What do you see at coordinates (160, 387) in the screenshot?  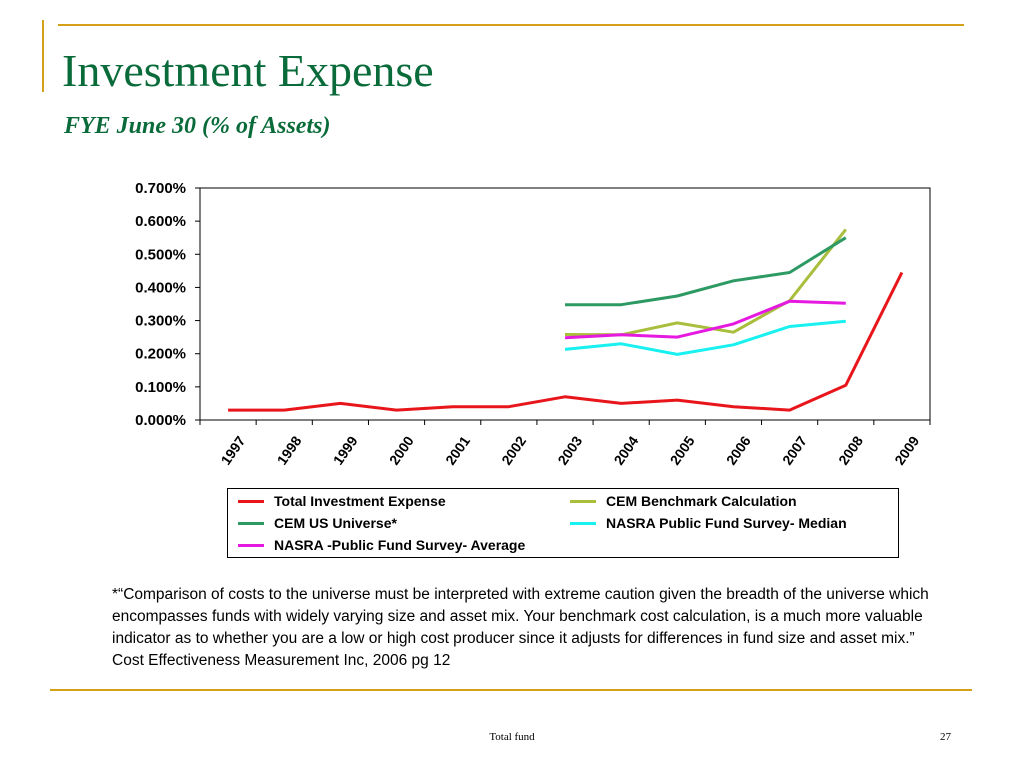 I see `y-tick-label: 0.100%` at bounding box center [160, 387].